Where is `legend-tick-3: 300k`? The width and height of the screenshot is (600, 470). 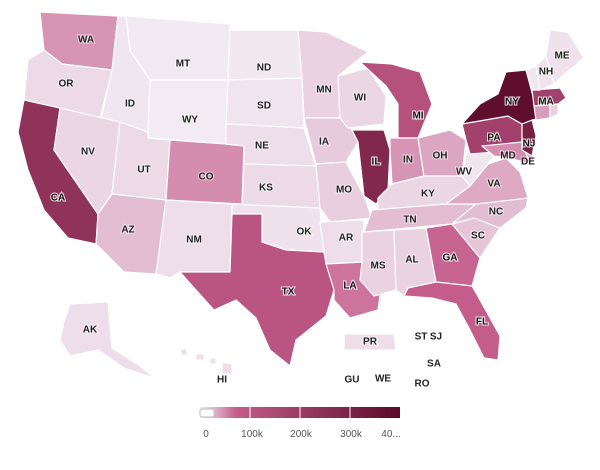
legend-tick-3: 300k is located at coordinates (351, 434).